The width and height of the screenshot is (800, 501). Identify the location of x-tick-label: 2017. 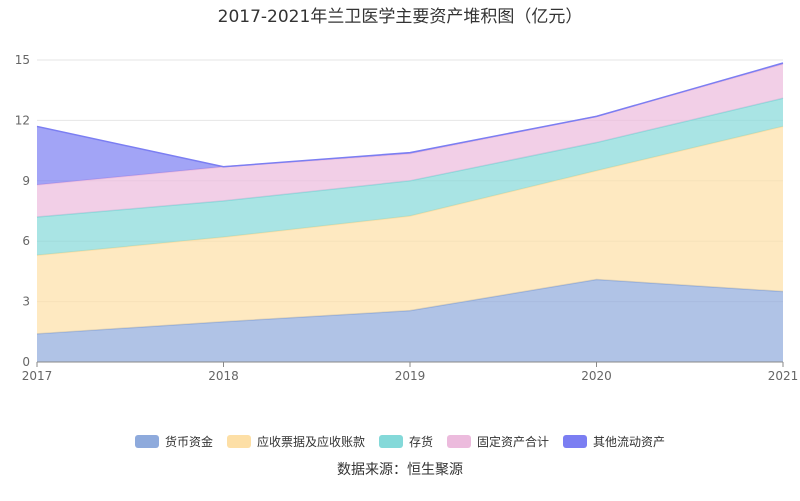
(37, 376).